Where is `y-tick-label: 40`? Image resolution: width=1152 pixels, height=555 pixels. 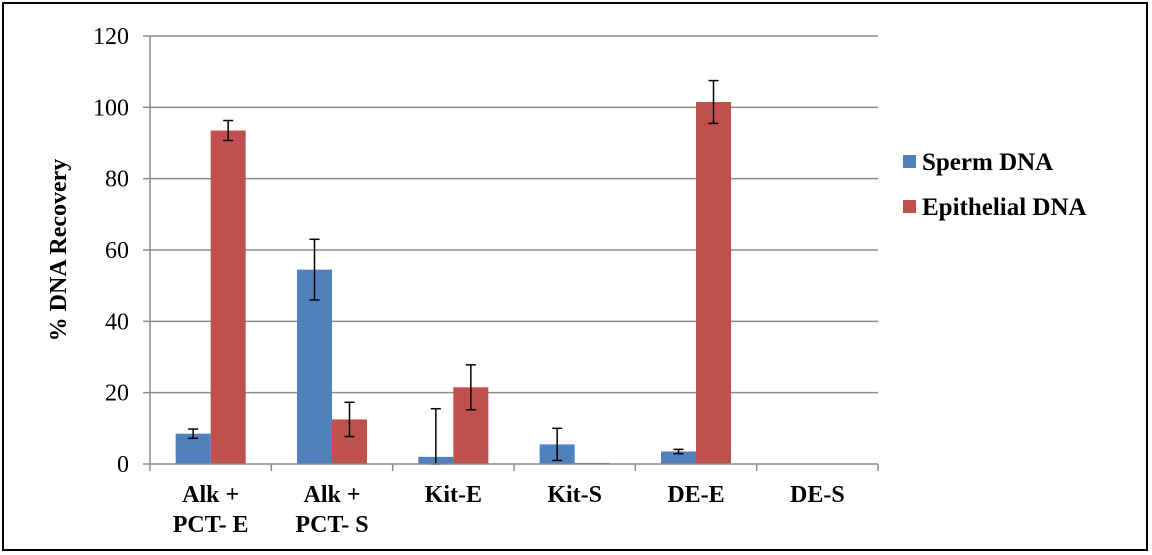 y-tick-label: 40 is located at coordinates (117, 322).